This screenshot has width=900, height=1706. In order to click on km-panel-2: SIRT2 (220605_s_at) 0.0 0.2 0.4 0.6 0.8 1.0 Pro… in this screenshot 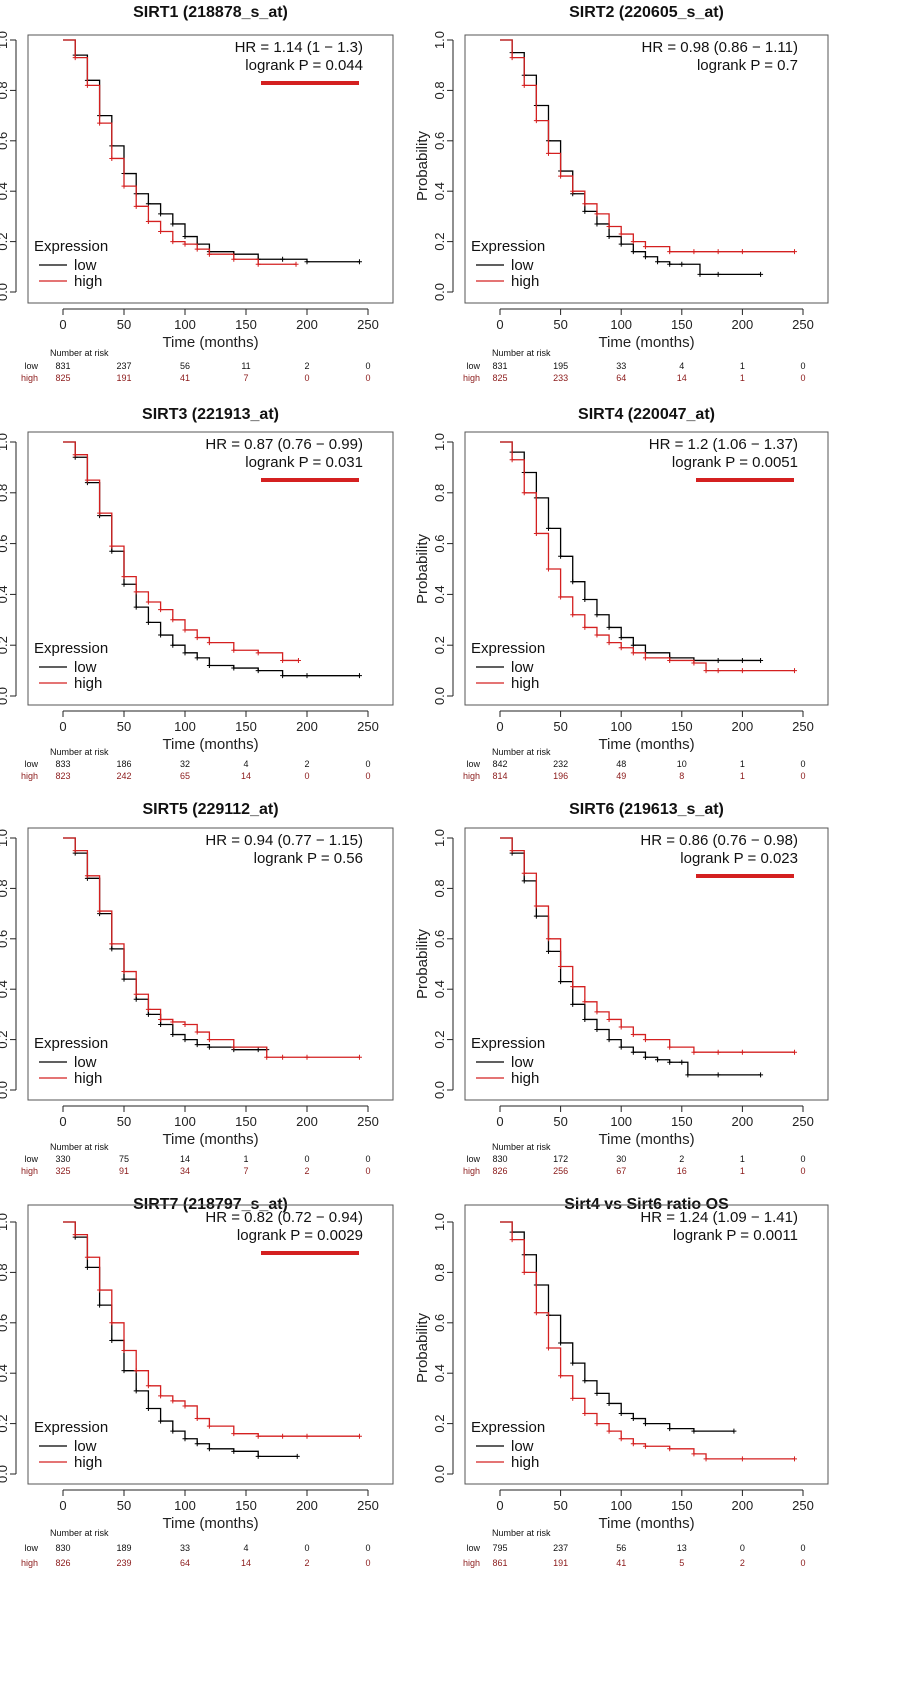, I will do `click(621, 193)`.